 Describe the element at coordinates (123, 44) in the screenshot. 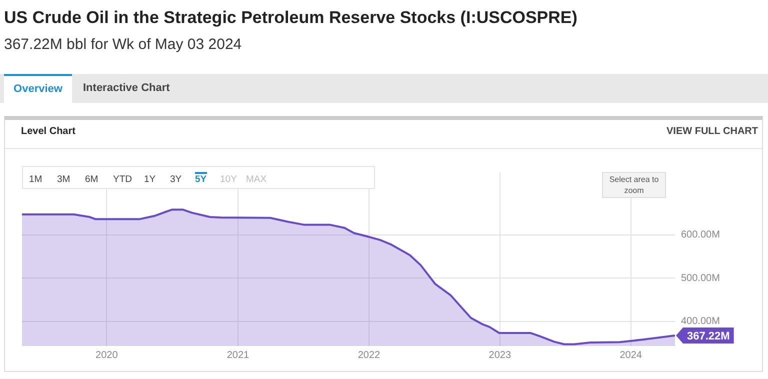

I see `chart-subtitle: 367.22M bbl for Wk of May 03 2024` at that location.